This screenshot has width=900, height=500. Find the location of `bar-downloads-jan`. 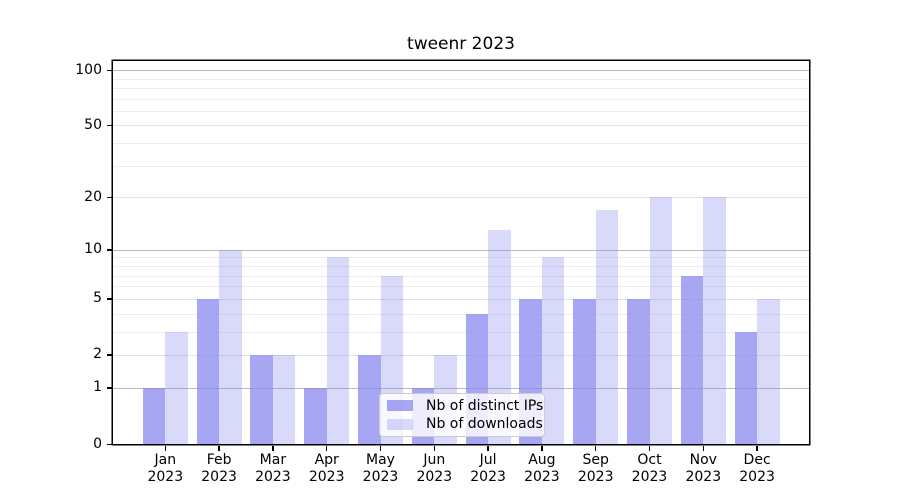

bar-downloads-jan is located at coordinates (176, 387).